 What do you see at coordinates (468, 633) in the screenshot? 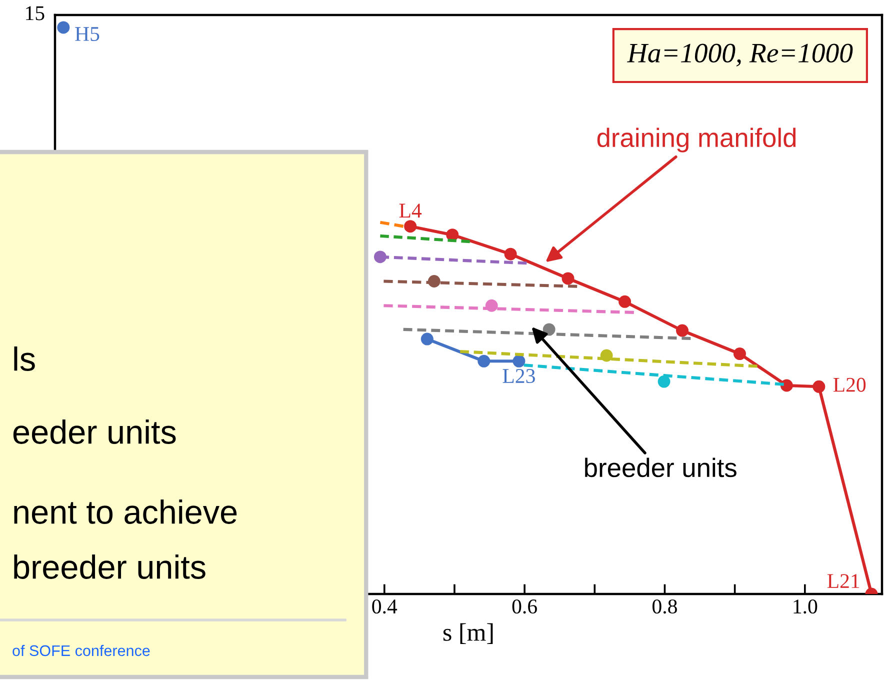
I see `x-axis-title: s [m]` at bounding box center [468, 633].